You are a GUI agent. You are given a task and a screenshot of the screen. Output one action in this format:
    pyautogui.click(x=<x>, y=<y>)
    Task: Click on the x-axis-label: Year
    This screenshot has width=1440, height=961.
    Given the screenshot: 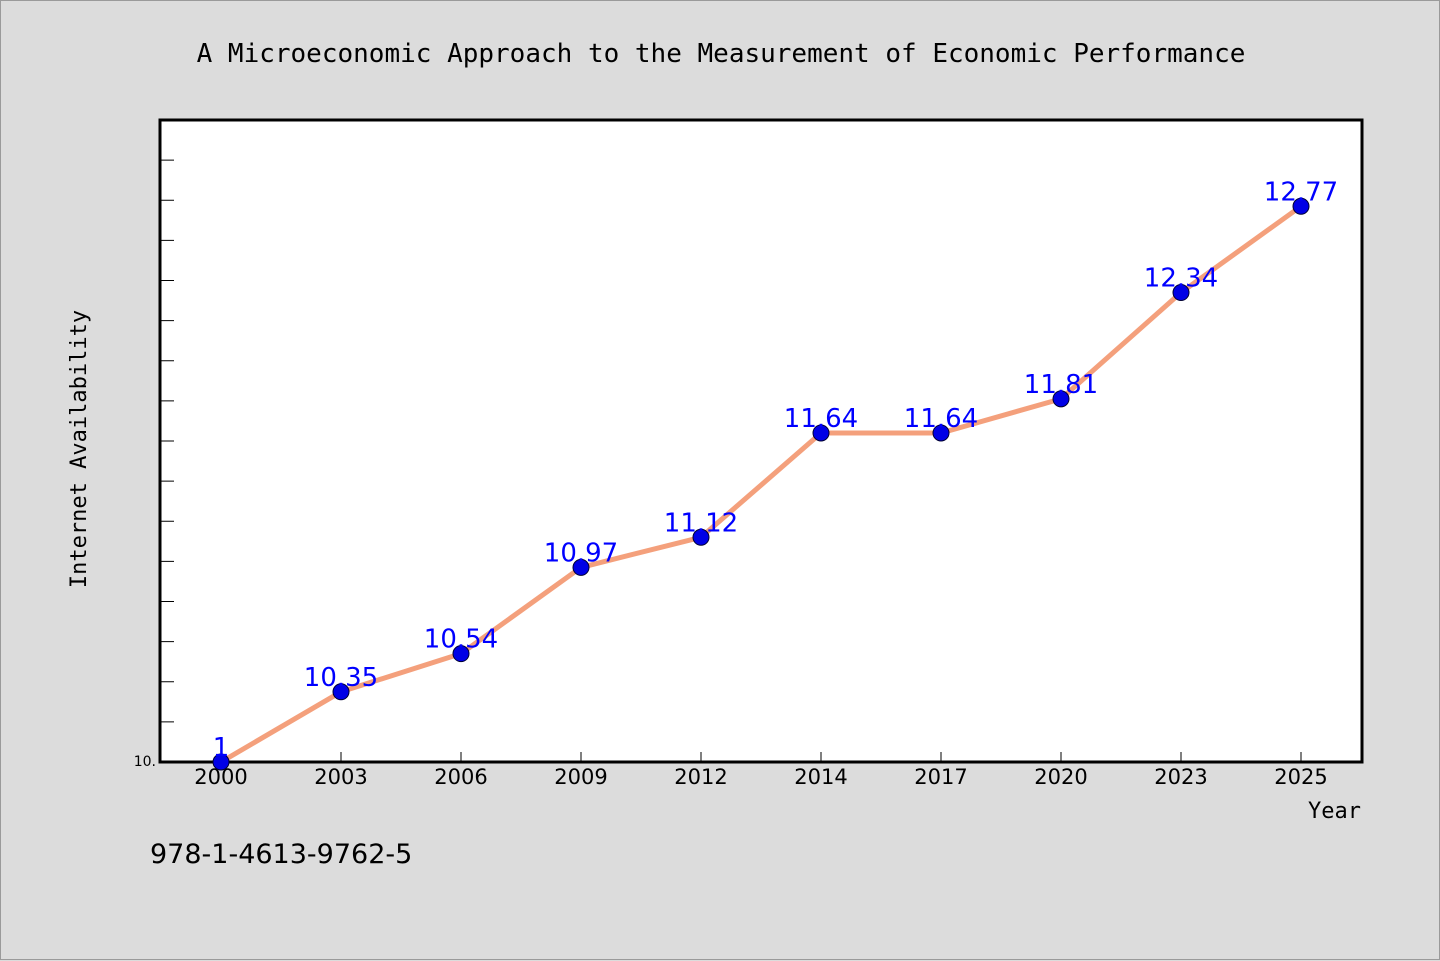 What is the action you would take?
    pyautogui.click(x=1334, y=811)
    